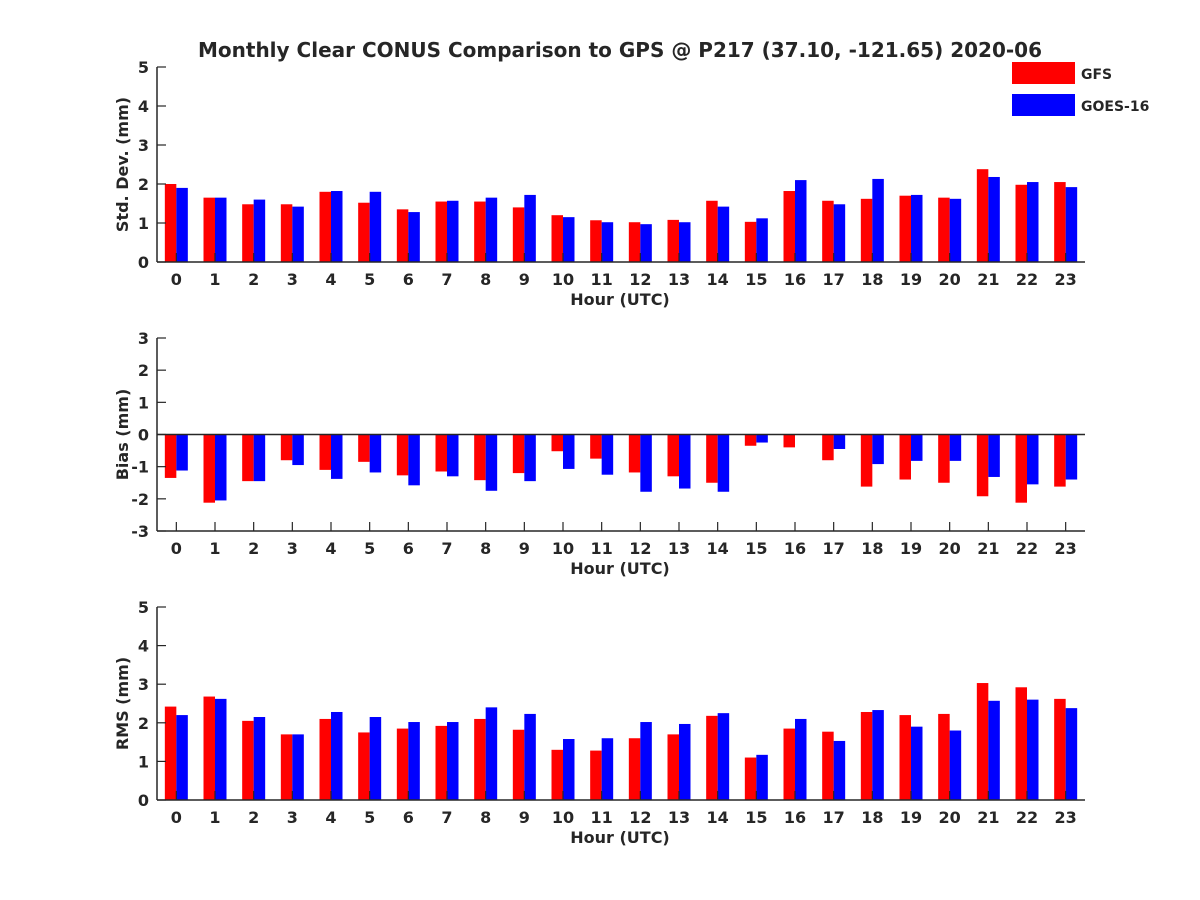 The width and height of the screenshot is (1200, 900). Describe the element at coordinates (330, 548) in the screenshot. I see `bias-xtick-label: 4` at that location.